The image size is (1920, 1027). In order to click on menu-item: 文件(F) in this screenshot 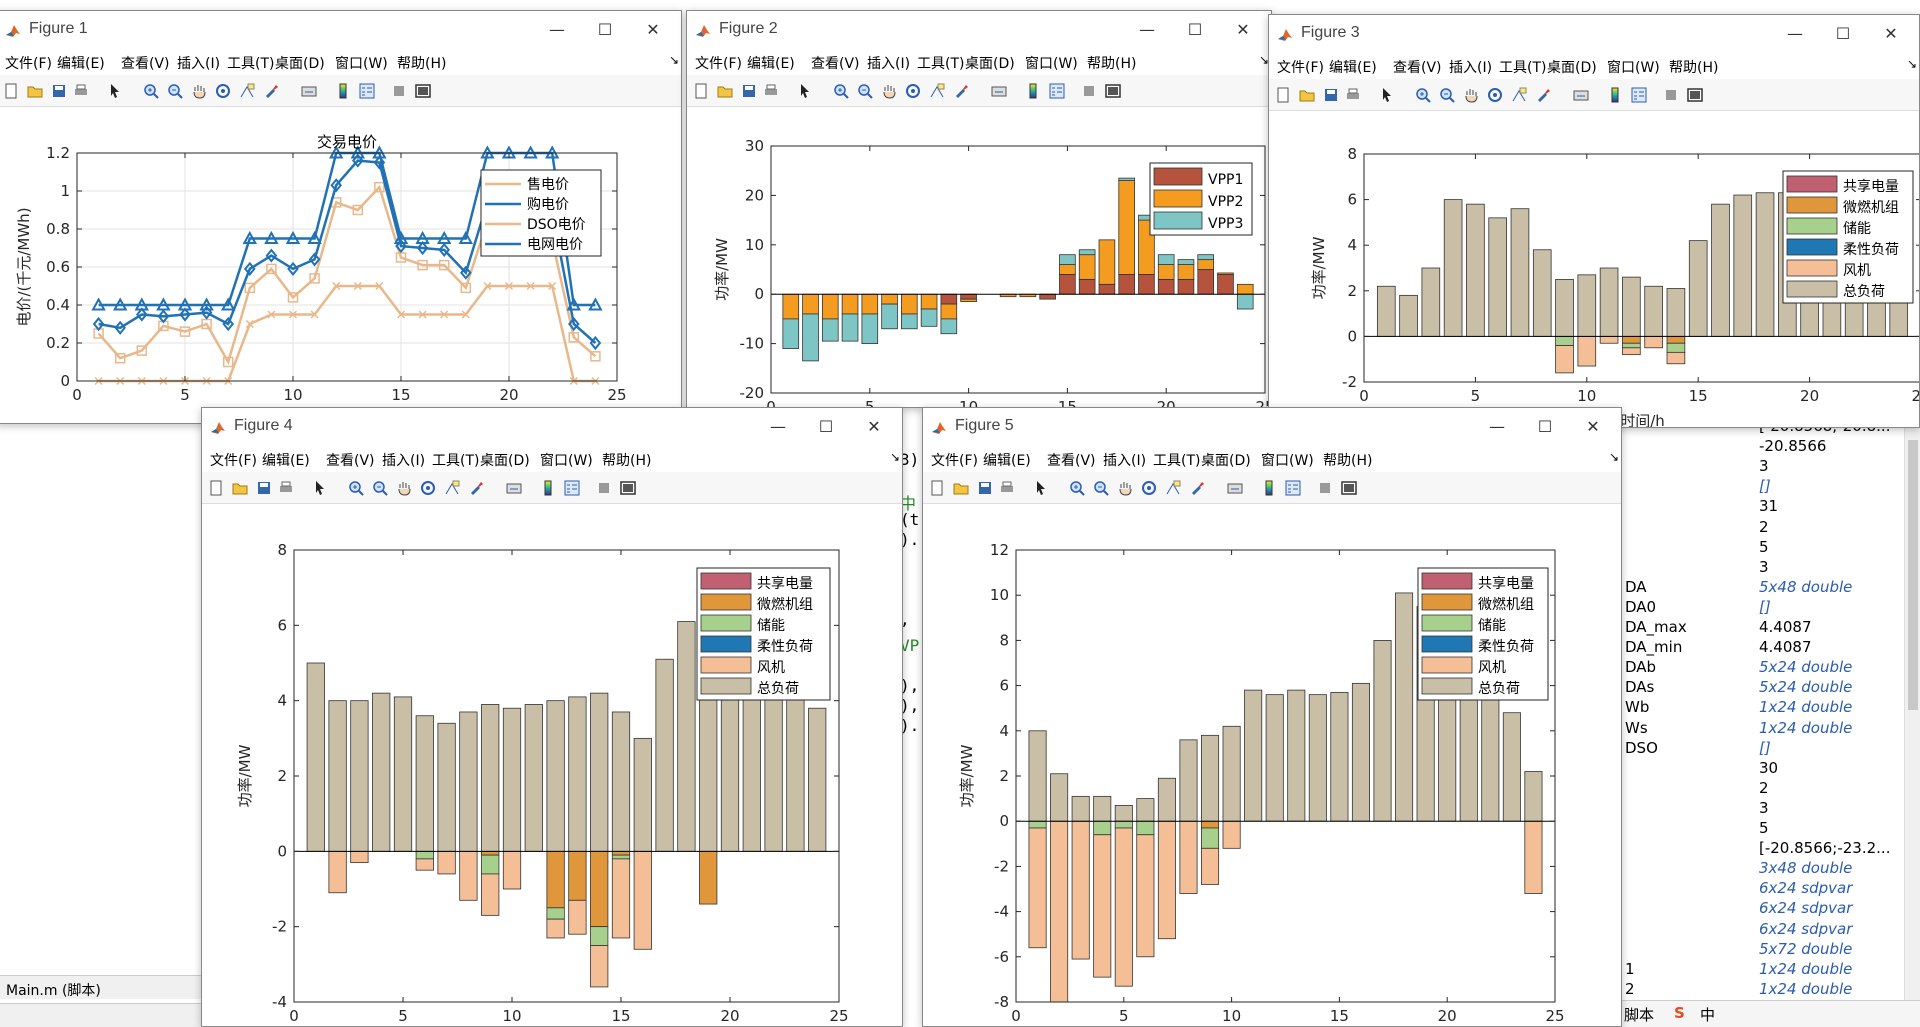, I will do `click(1300, 68)`.